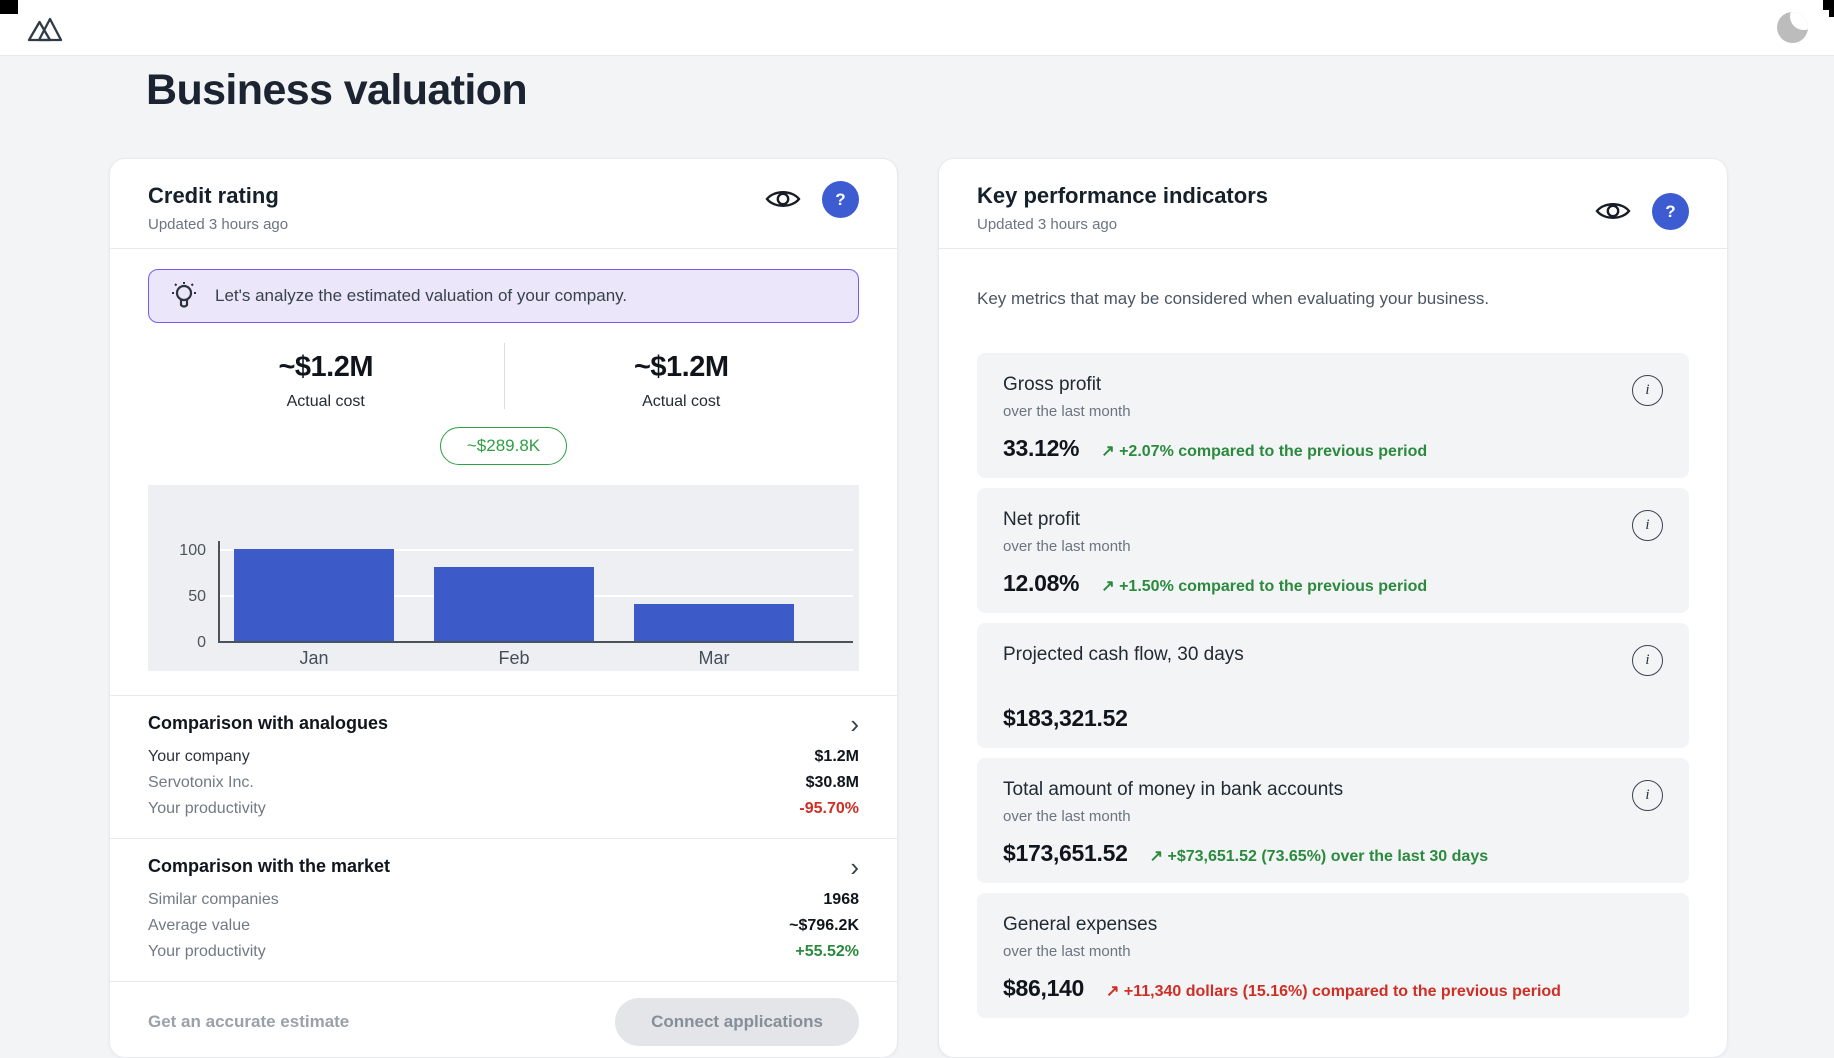 The width and height of the screenshot is (1834, 1058). I want to click on comparison-row-value: 1968, so click(841, 899).